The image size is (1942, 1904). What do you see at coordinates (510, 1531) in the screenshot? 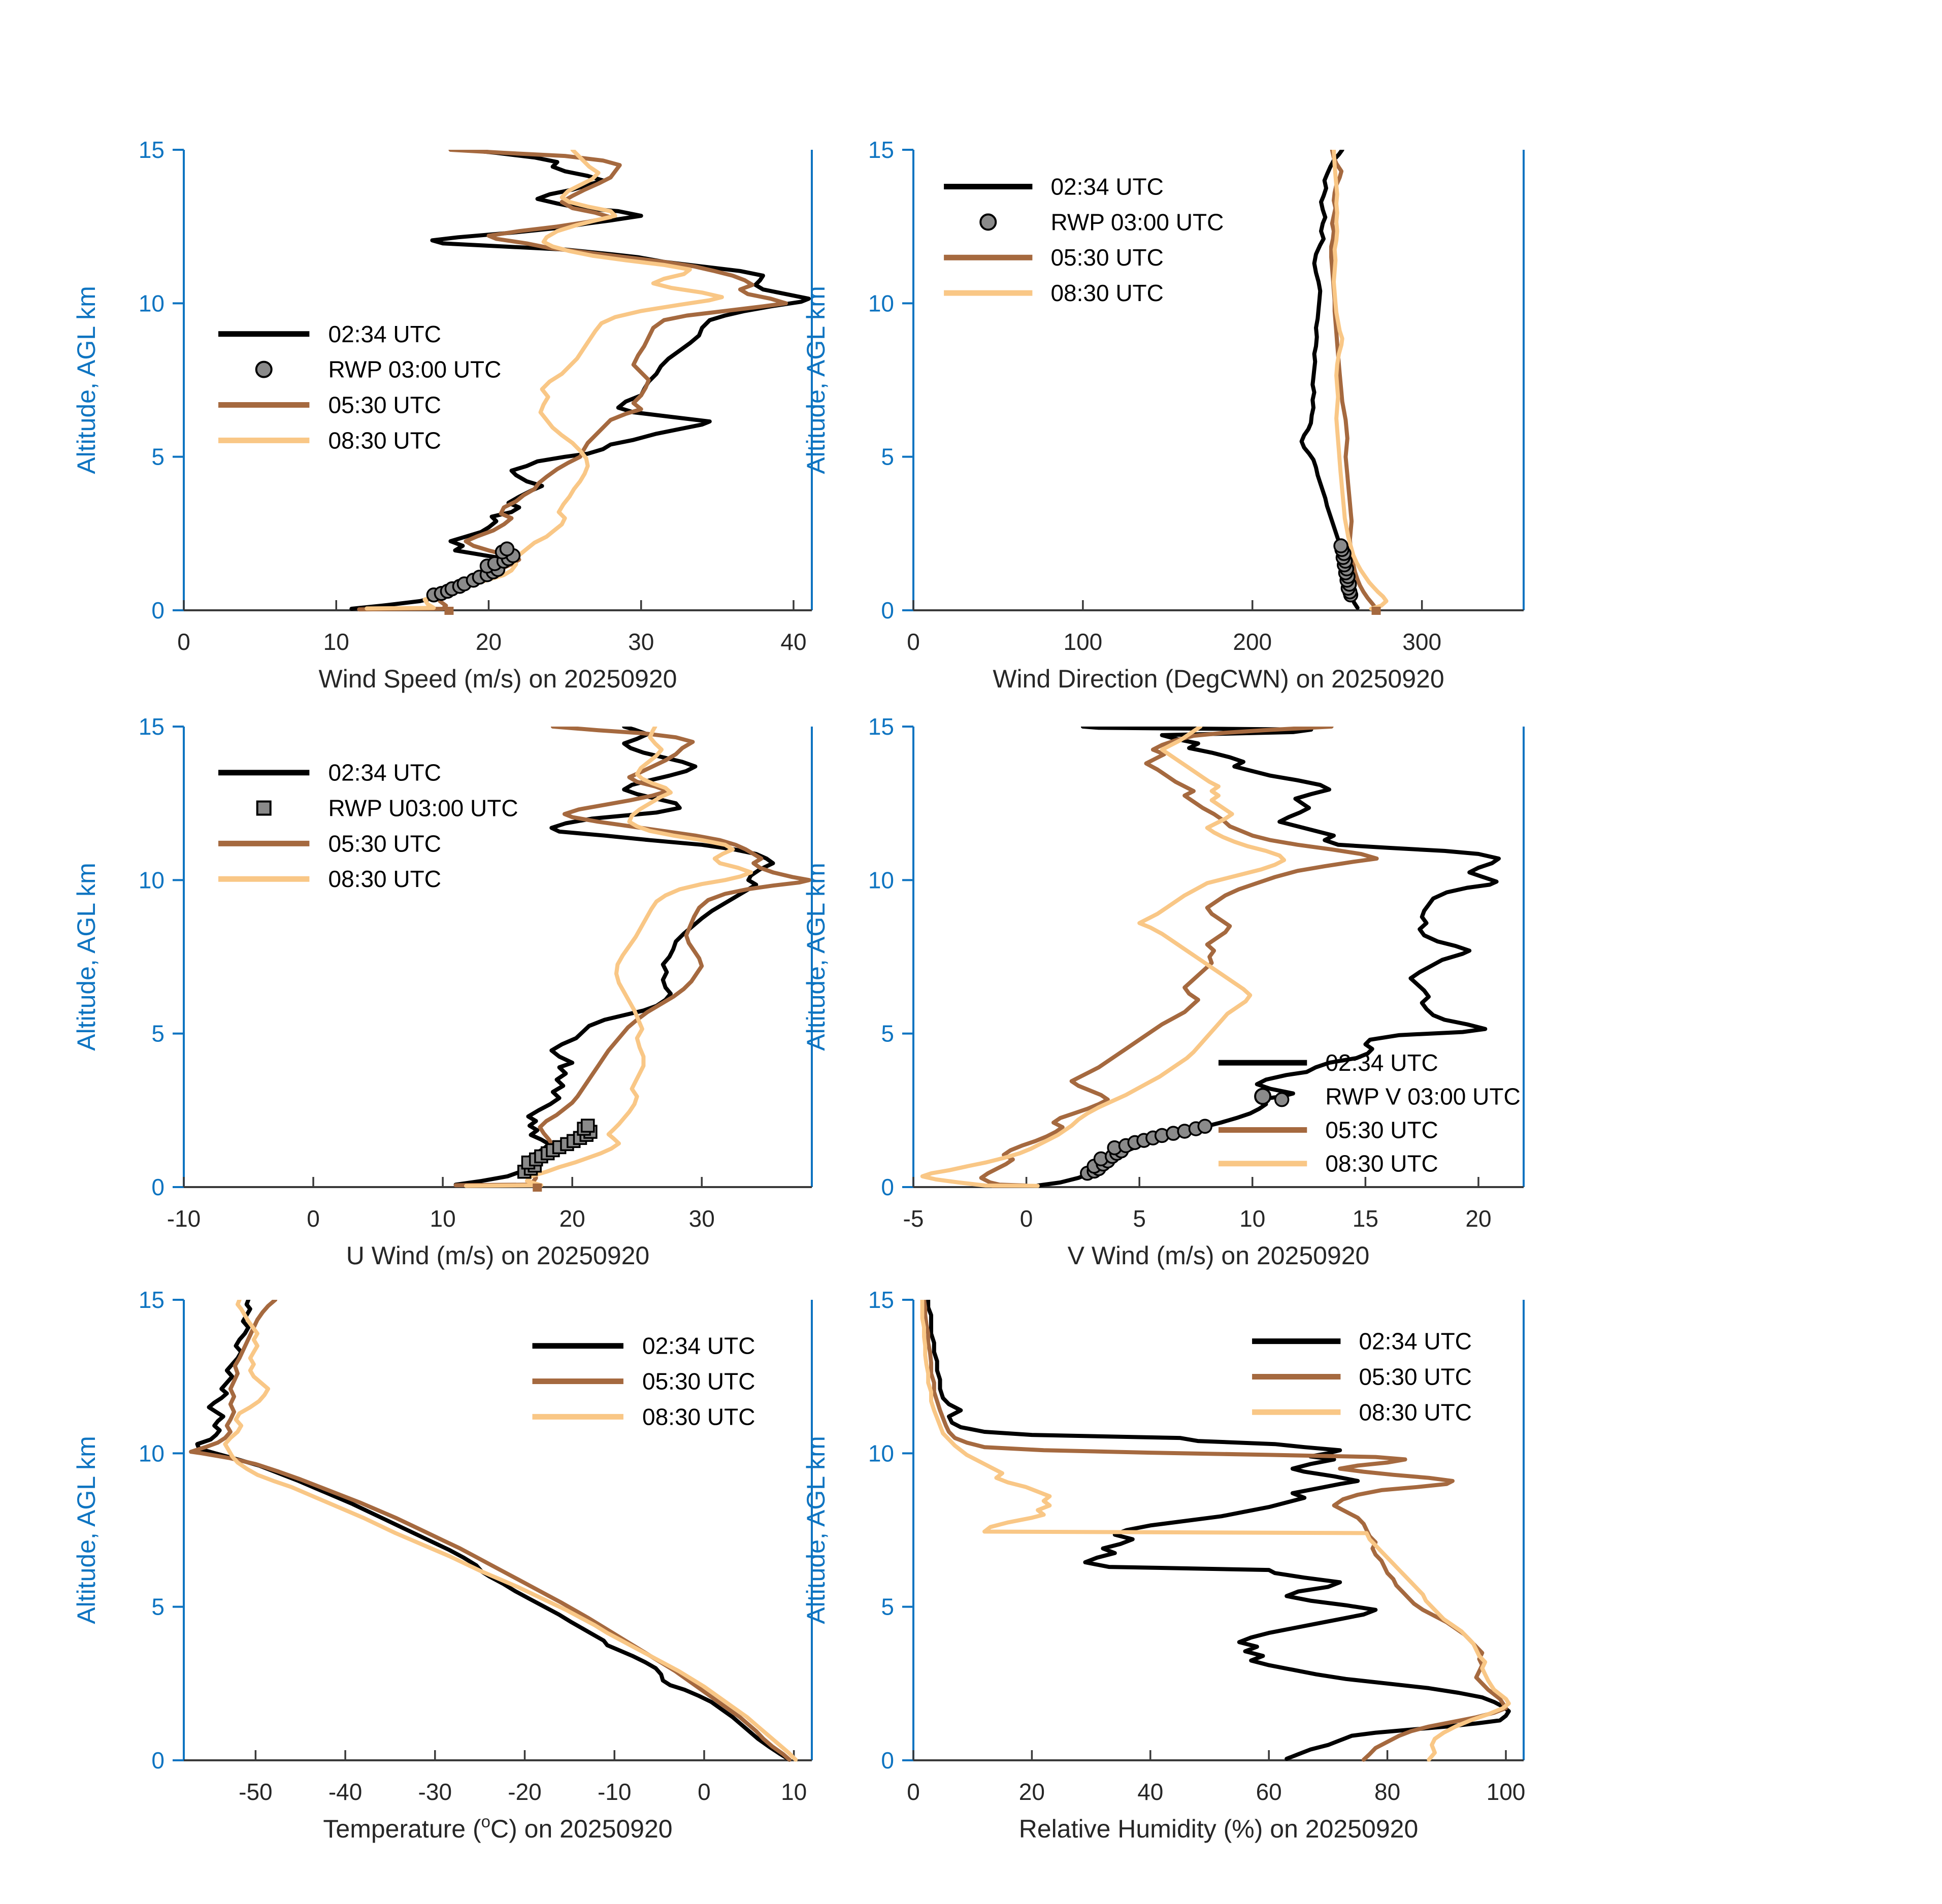
I see `temperature-series-08-30-utc` at bounding box center [510, 1531].